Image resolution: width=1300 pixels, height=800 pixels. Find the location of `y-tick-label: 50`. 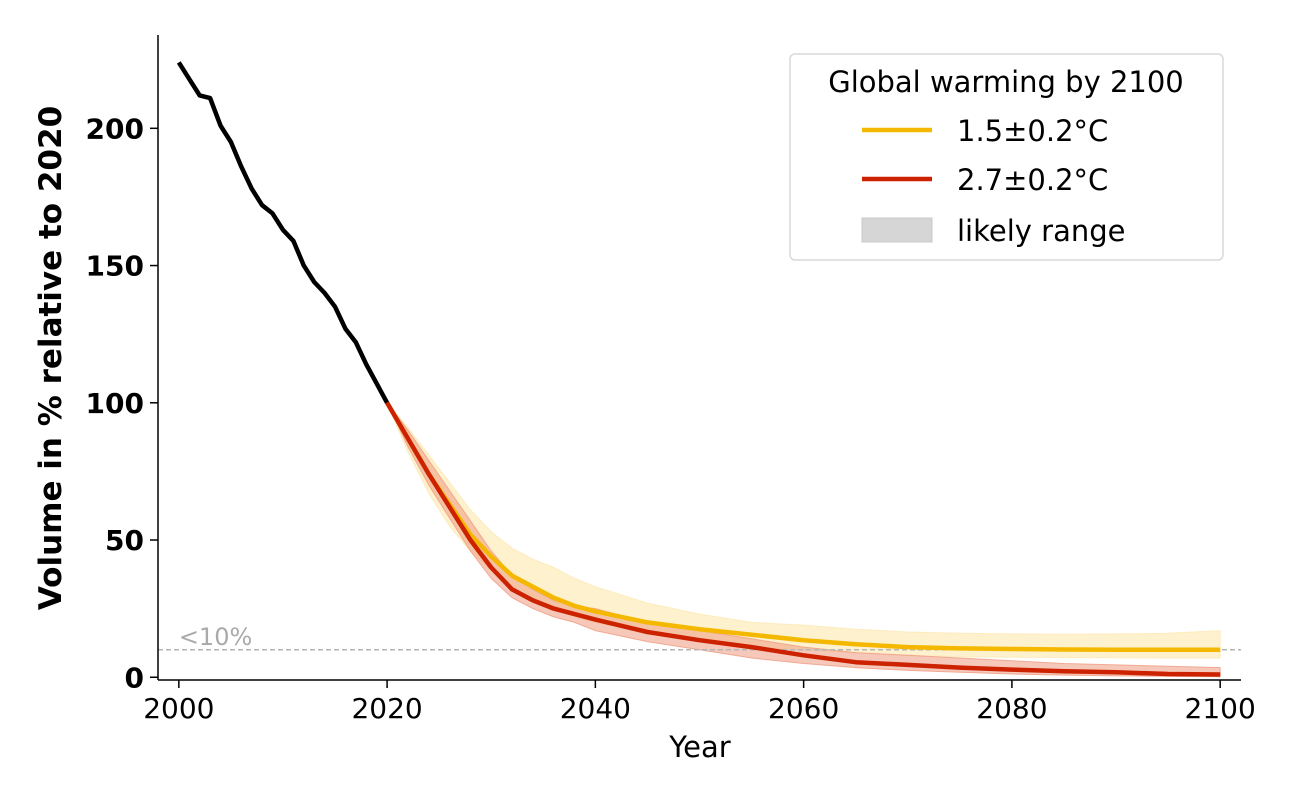

y-tick-label: 50 is located at coordinates (124, 540).